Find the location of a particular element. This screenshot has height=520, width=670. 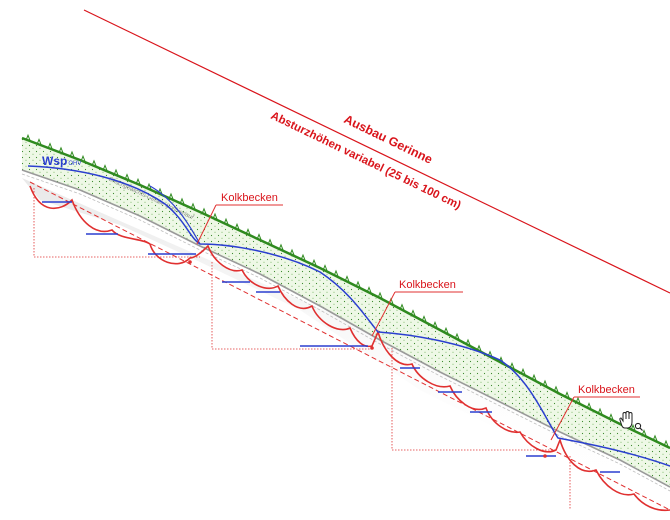

kolkbecken-label-2: Kolkbecken is located at coordinates (427, 285).